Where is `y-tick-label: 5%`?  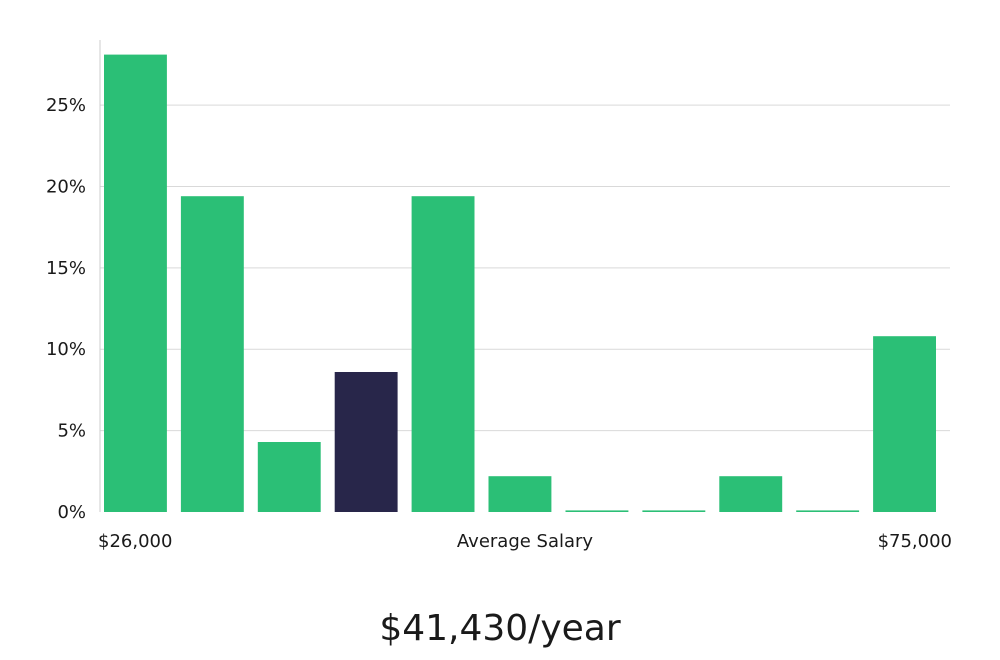
y-tick-label: 5% is located at coordinates (71, 431).